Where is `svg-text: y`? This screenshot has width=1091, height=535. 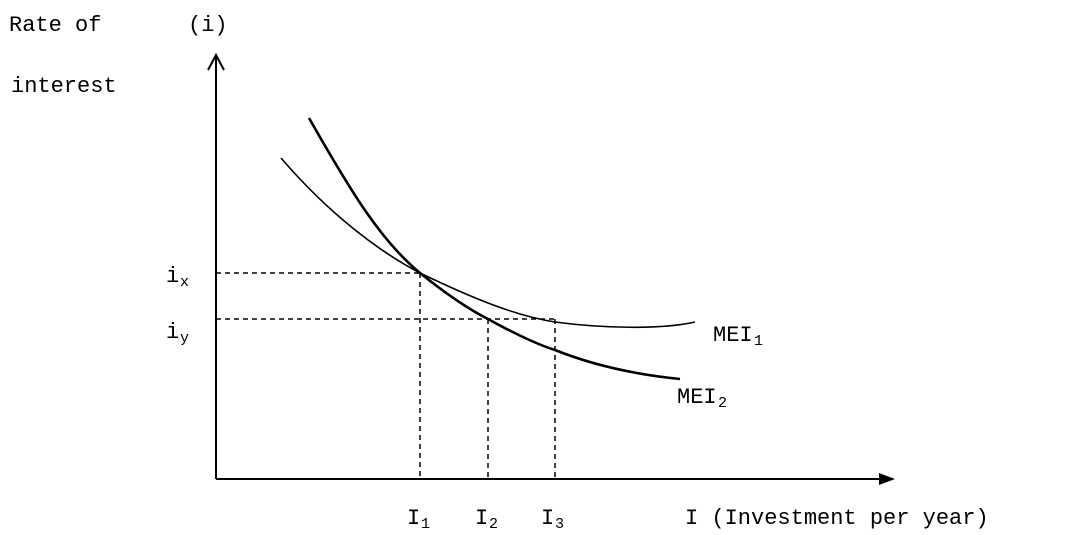
svg-text: y is located at coordinates (184, 338).